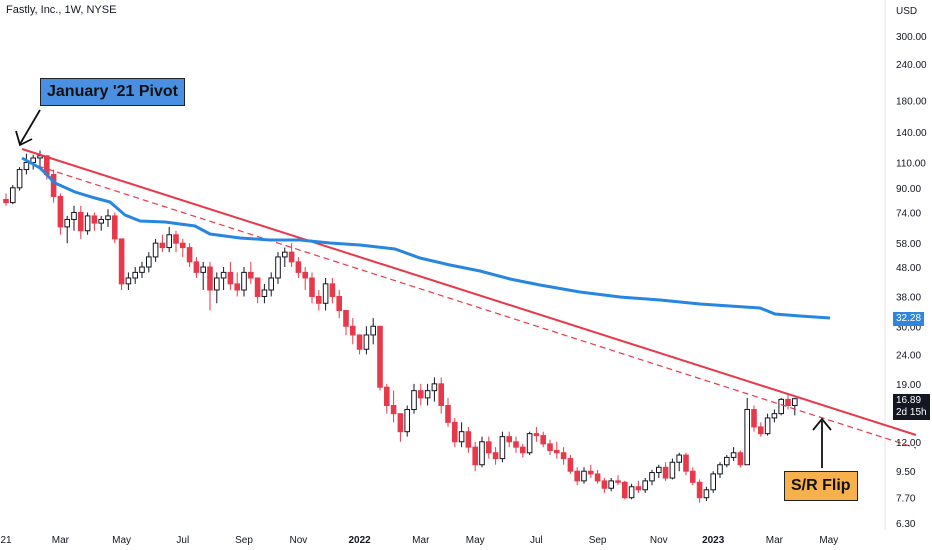  What do you see at coordinates (911, 37) in the screenshot?
I see `y-tick-label: 300.00` at bounding box center [911, 37].